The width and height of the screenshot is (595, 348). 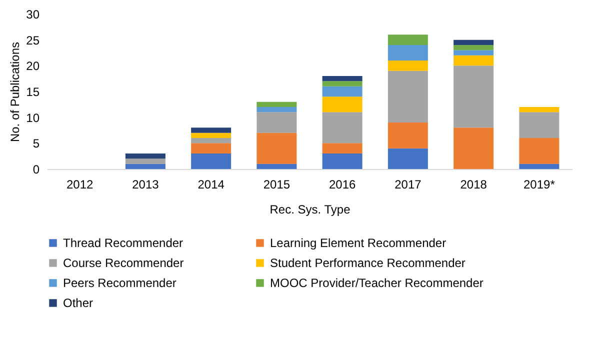 I want to click on y-tick-label: 25, so click(x=33, y=40).